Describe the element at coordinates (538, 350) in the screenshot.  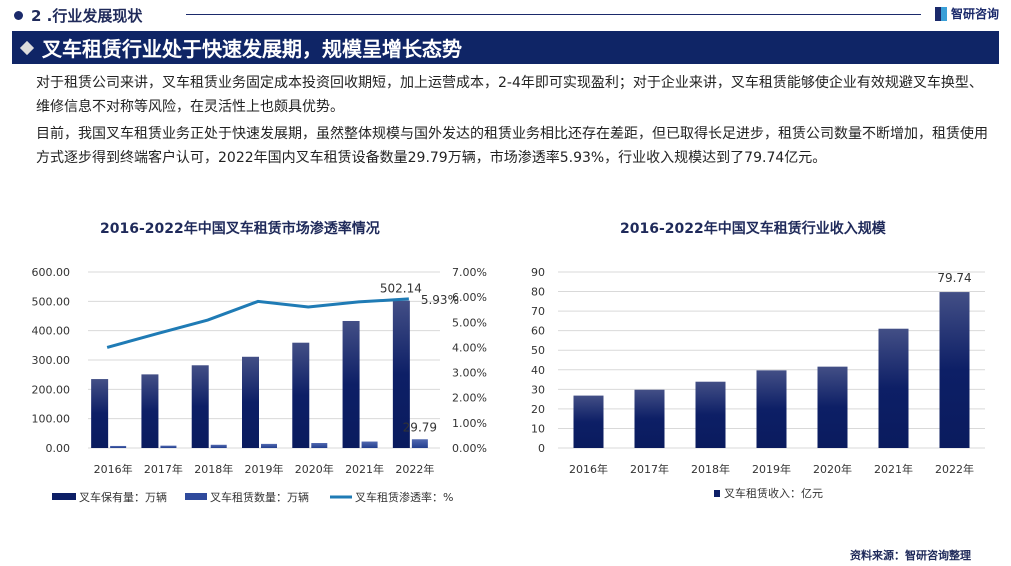
I see `y-tick-label: 50` at that location.